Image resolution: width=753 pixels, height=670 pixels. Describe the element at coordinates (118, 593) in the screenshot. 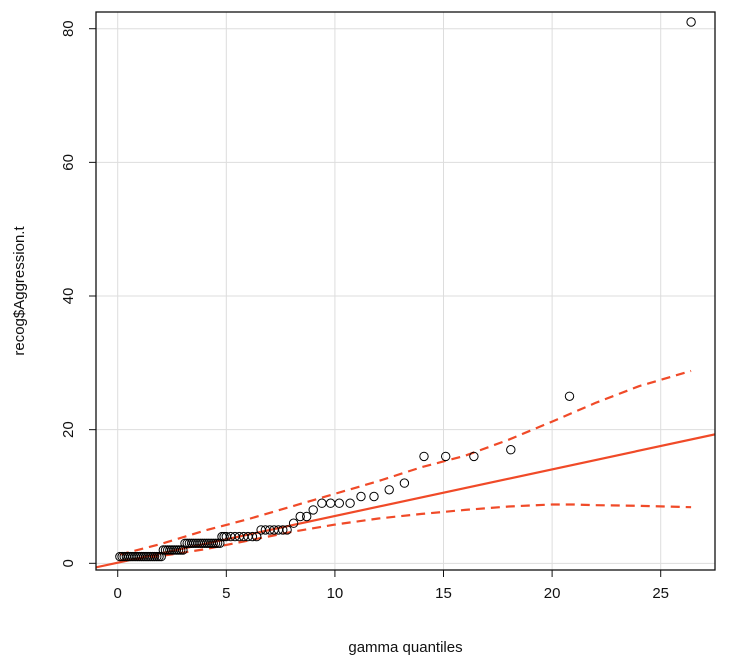

I see `x-tick-label: 0` at that location.